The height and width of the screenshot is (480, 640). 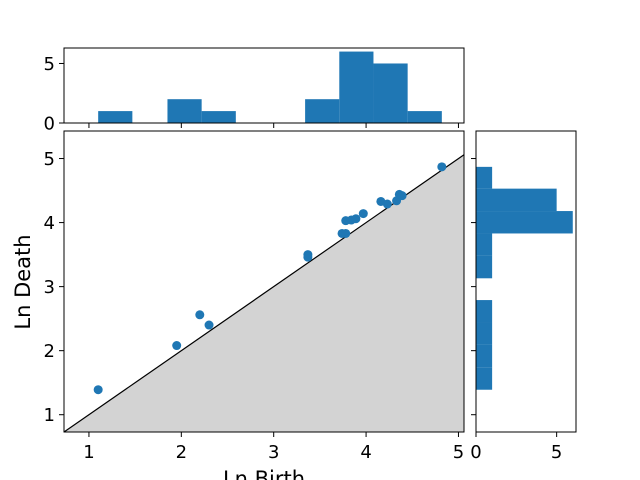 I want to click on top-histogram-y-ticks: 05, so click(x=54, y=94).